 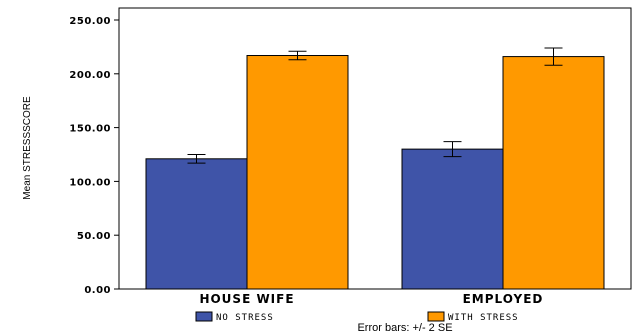 I want to click on y-tick-label: 100.00, so click(x=90, y=182).